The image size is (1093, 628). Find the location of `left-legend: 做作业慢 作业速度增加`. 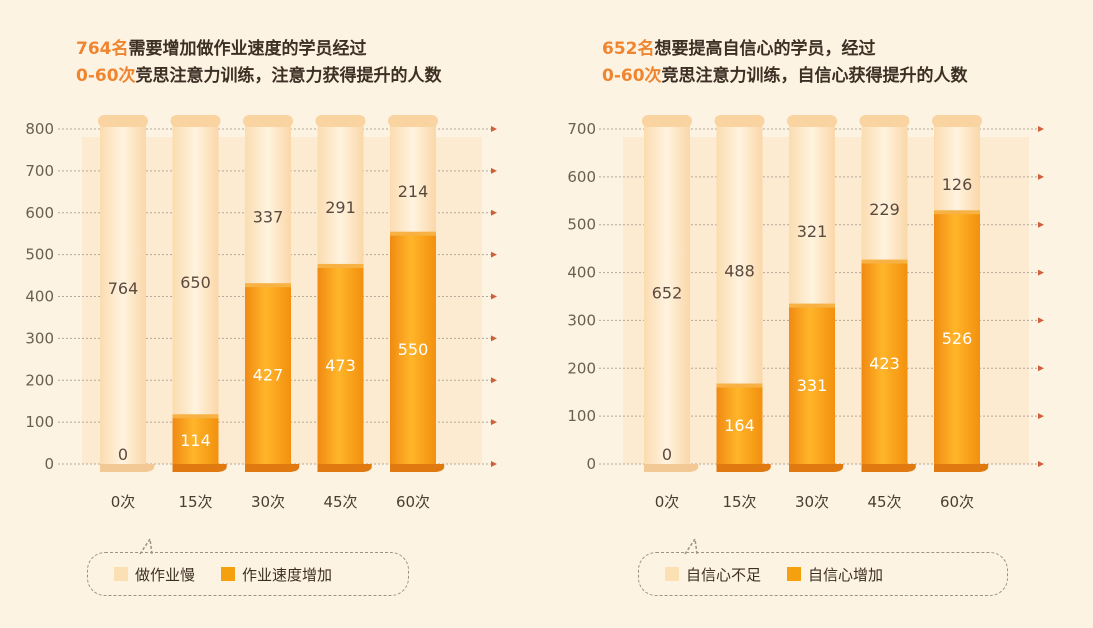

left-legend: 做作业慢 作业速度增加 is located at coordinates (248, 574).